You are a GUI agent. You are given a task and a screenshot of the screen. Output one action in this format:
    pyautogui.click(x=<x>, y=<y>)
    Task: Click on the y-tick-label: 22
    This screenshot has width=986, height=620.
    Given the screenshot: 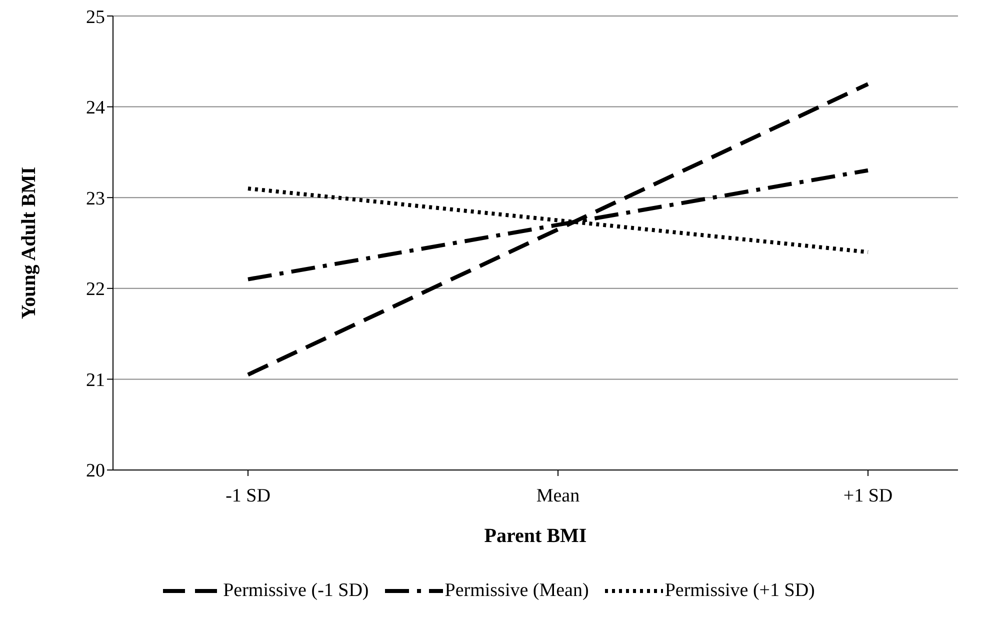 What is the action you would take?
    pyautogui.click(x=95, y=289)
    